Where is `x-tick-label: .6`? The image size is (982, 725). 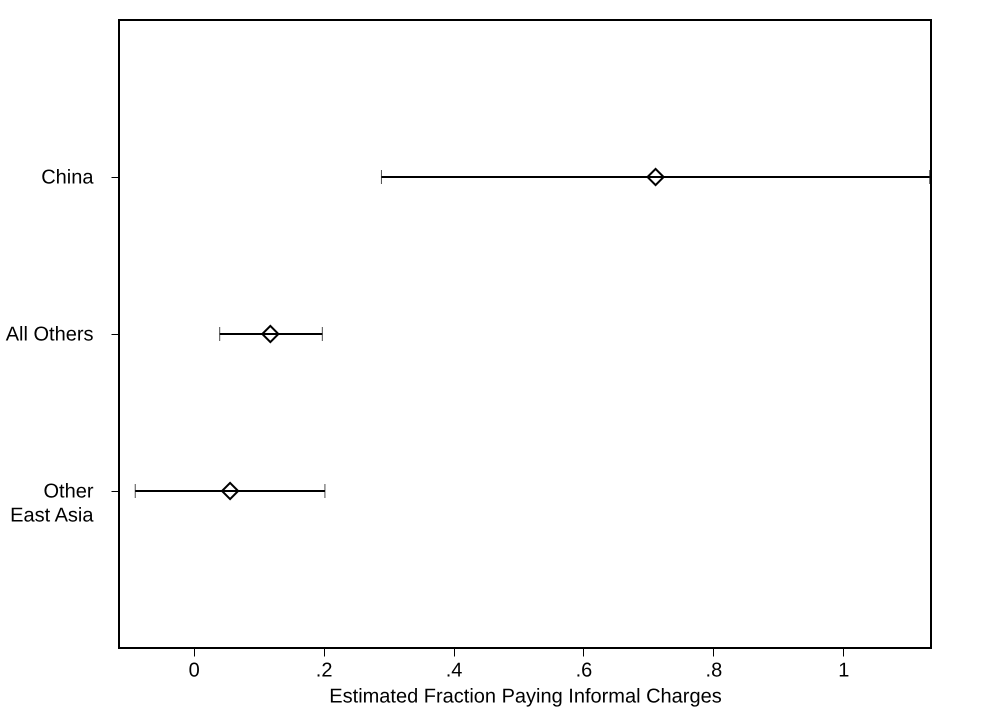
x-tick-label: .6 is located at coordinates (584, 671).